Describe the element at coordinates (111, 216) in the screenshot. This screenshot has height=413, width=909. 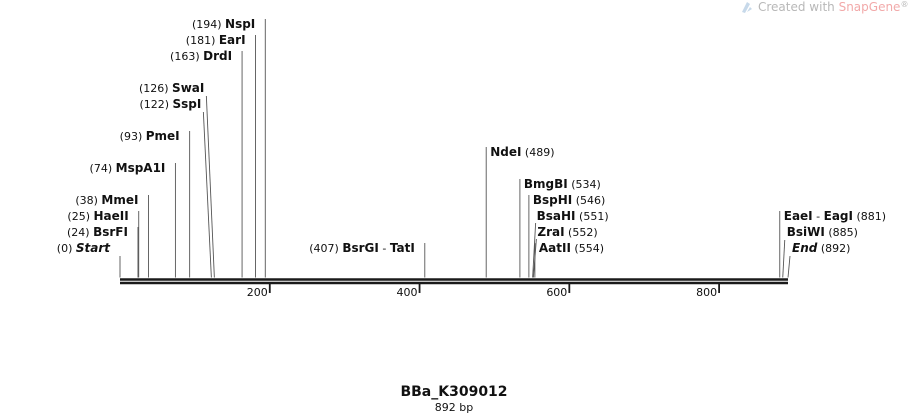
I see `site-name-haeii: HaeII` at that location.